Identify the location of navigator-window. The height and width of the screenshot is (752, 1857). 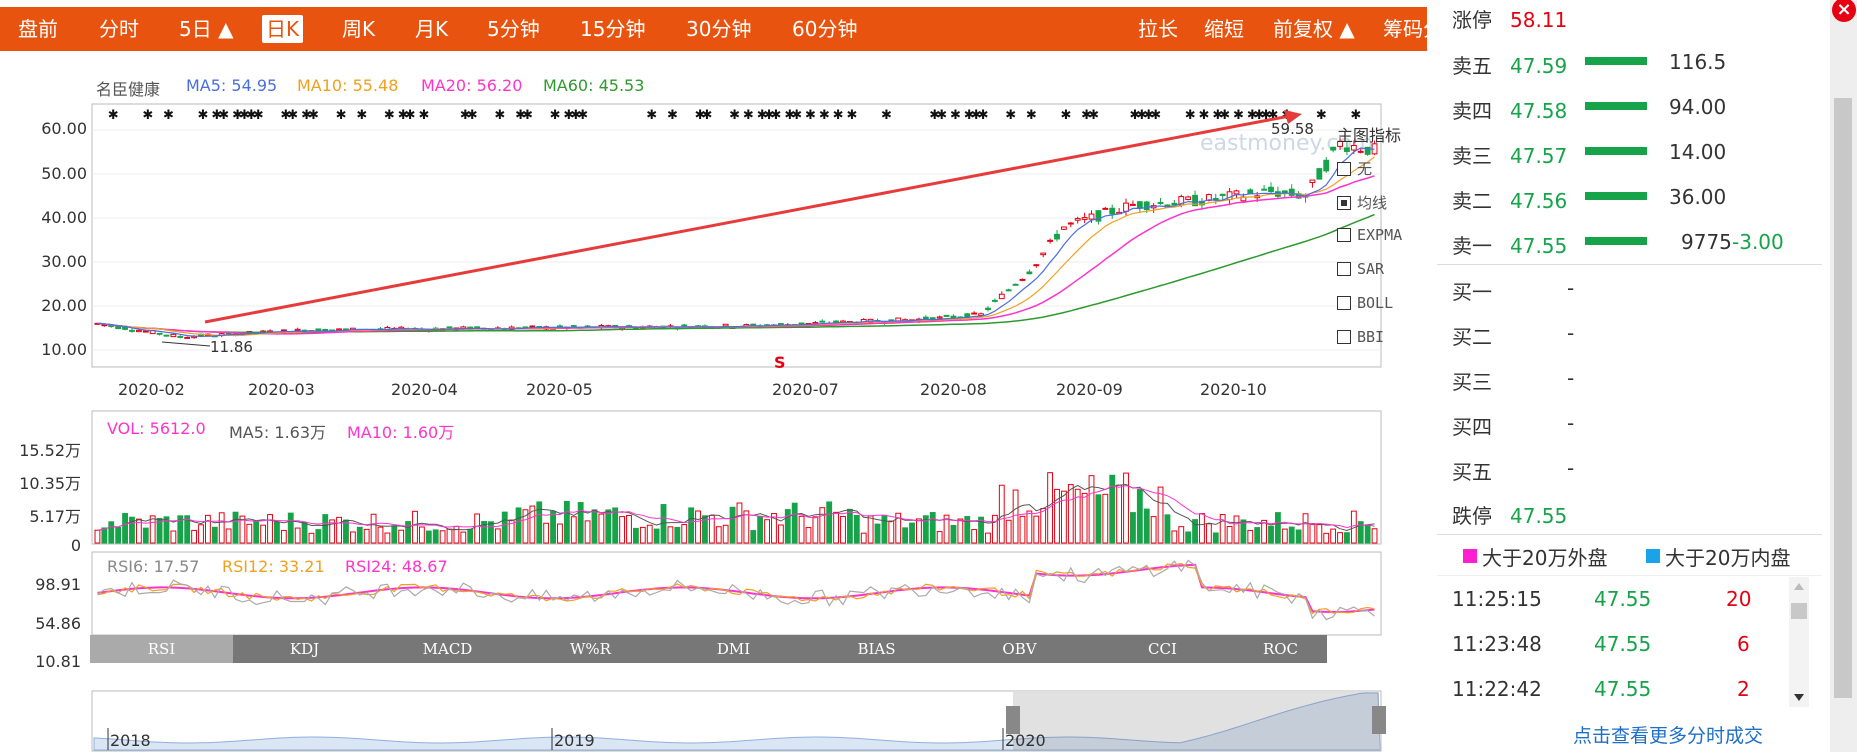
(1196, 721).